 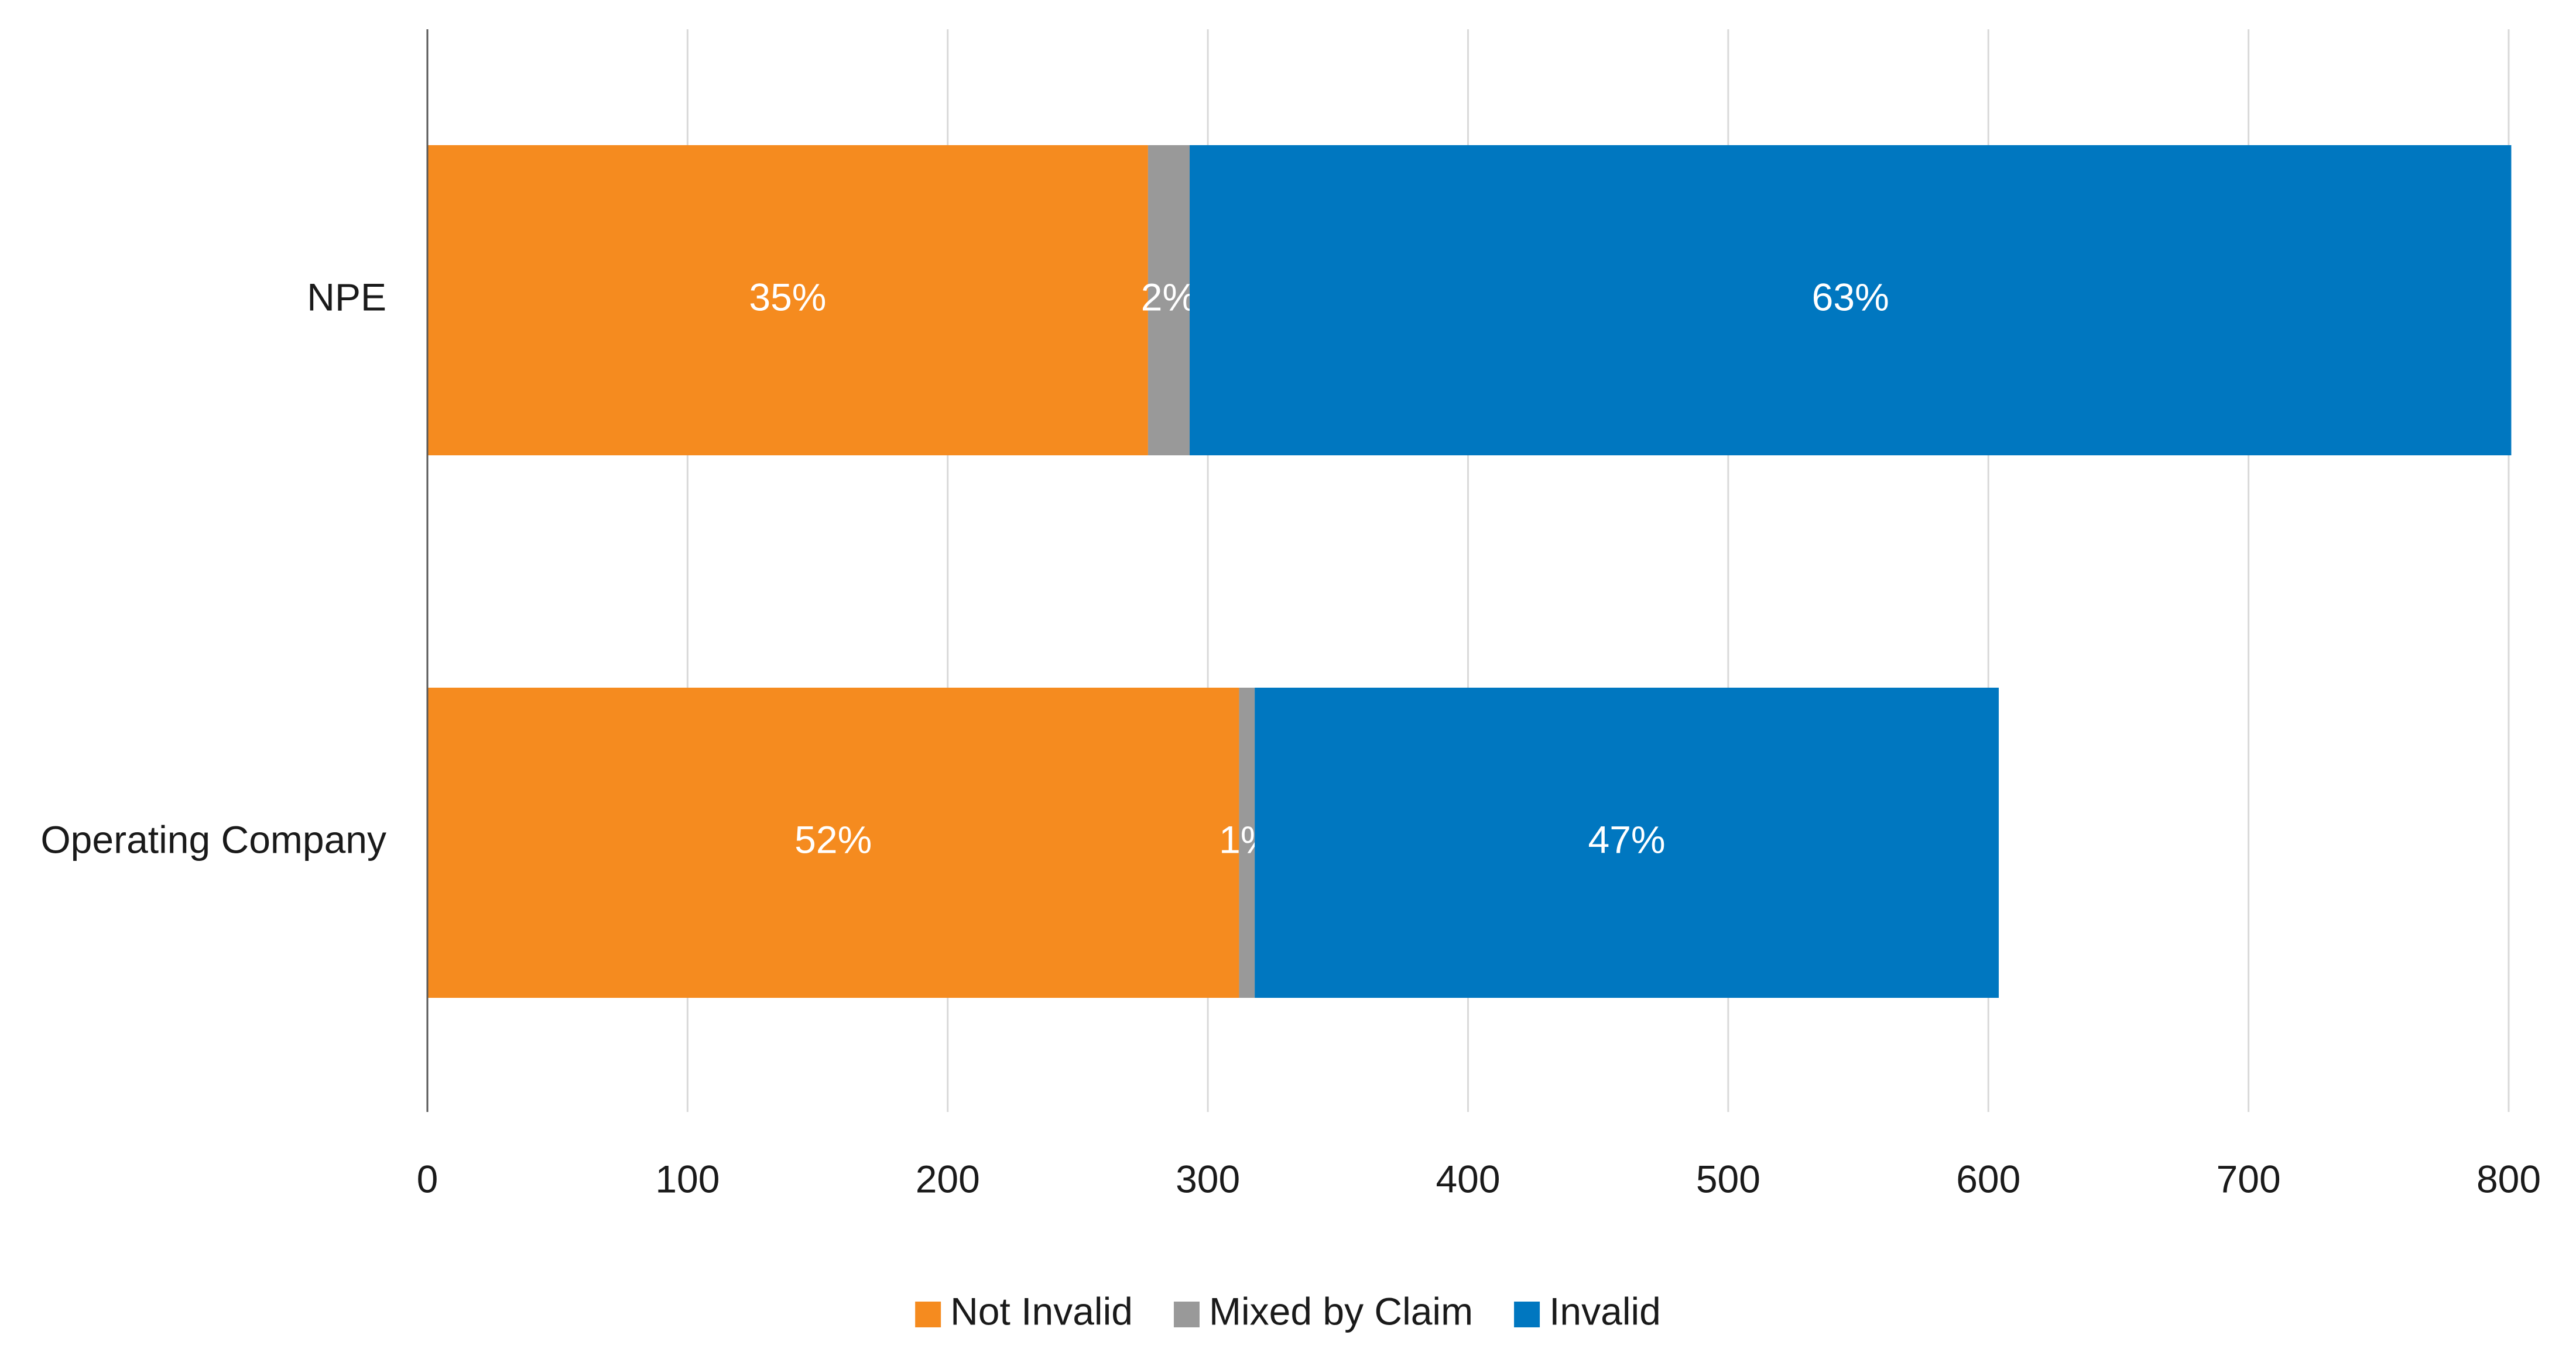 I want to click on x-axis-ticks: 0 100 200 300 400 500 600 700 800, so click(x=1479, y=1178).